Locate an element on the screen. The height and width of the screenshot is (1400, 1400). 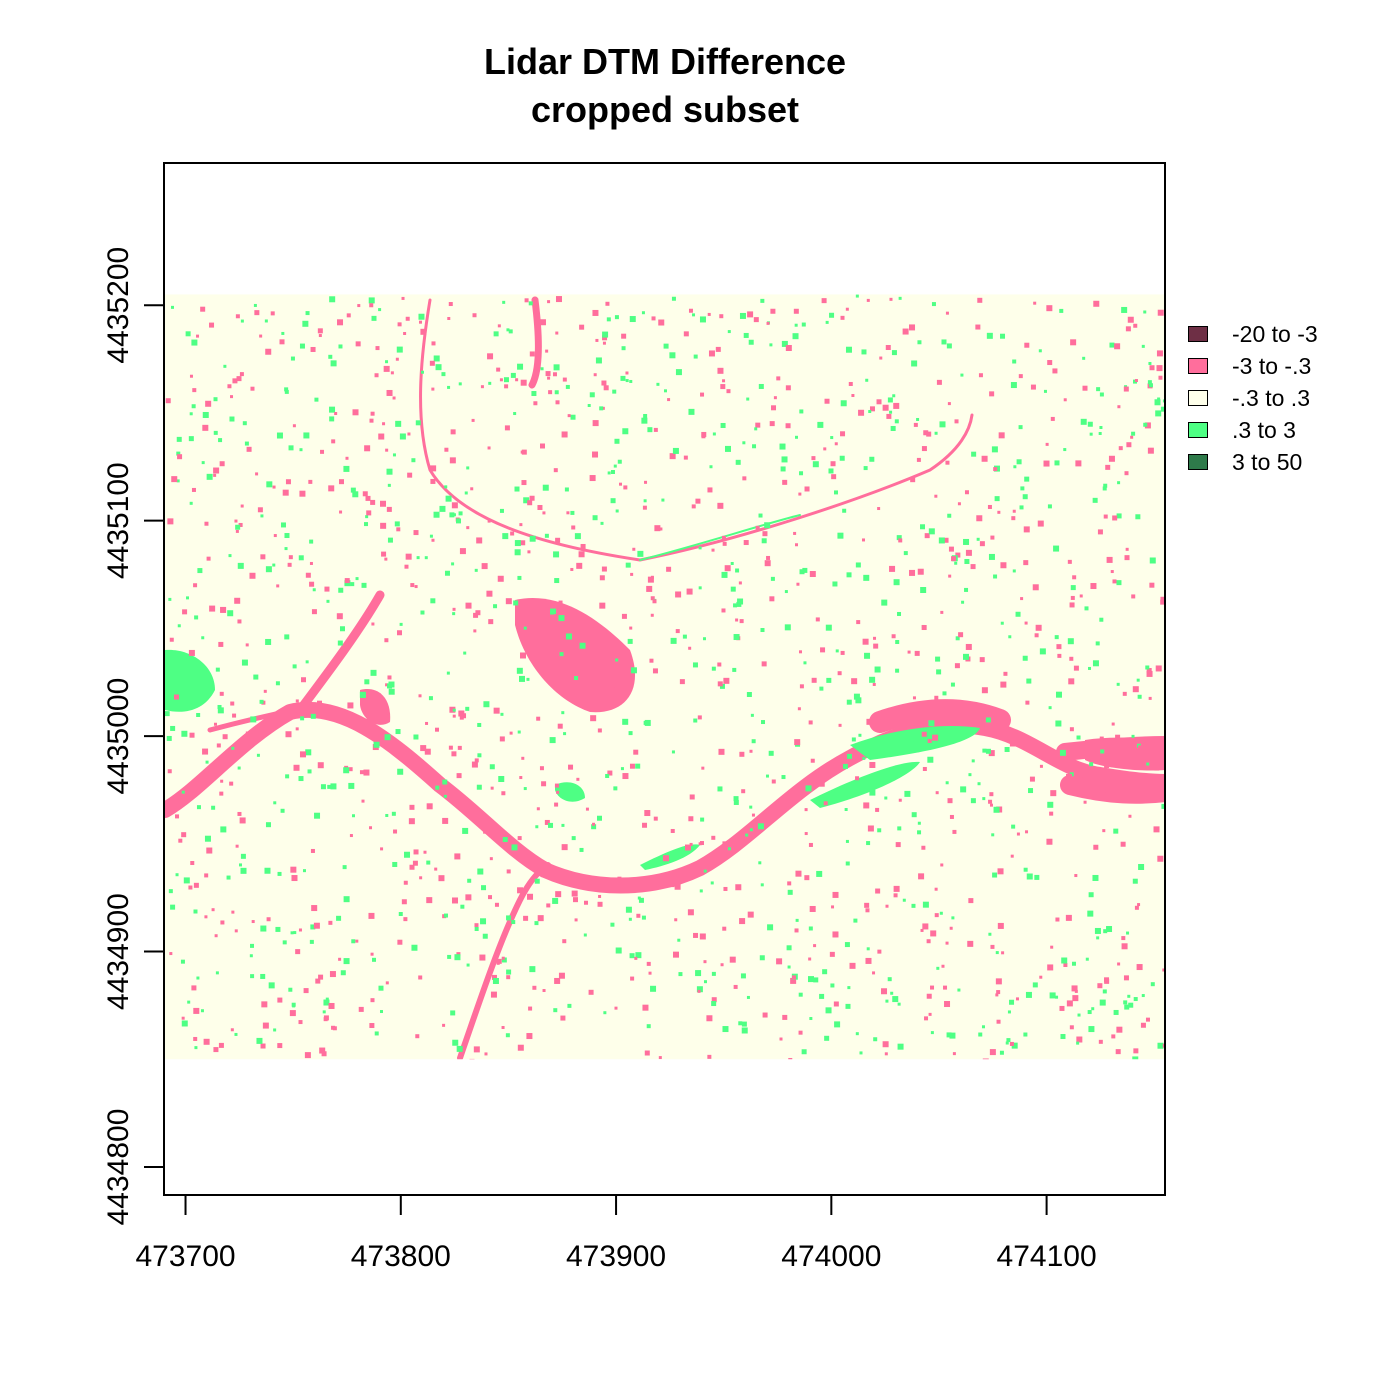
legend-item: -20 to -3 is located at coordinates (1253, 334).